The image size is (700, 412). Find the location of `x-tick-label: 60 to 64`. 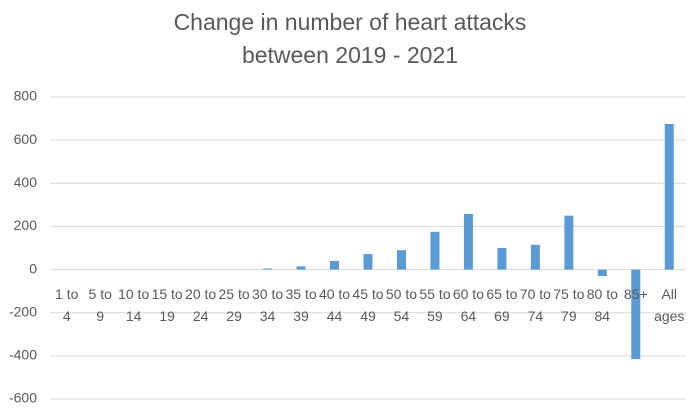

x-tick-label: 60 to 64 is located at coordinates (468, 304).